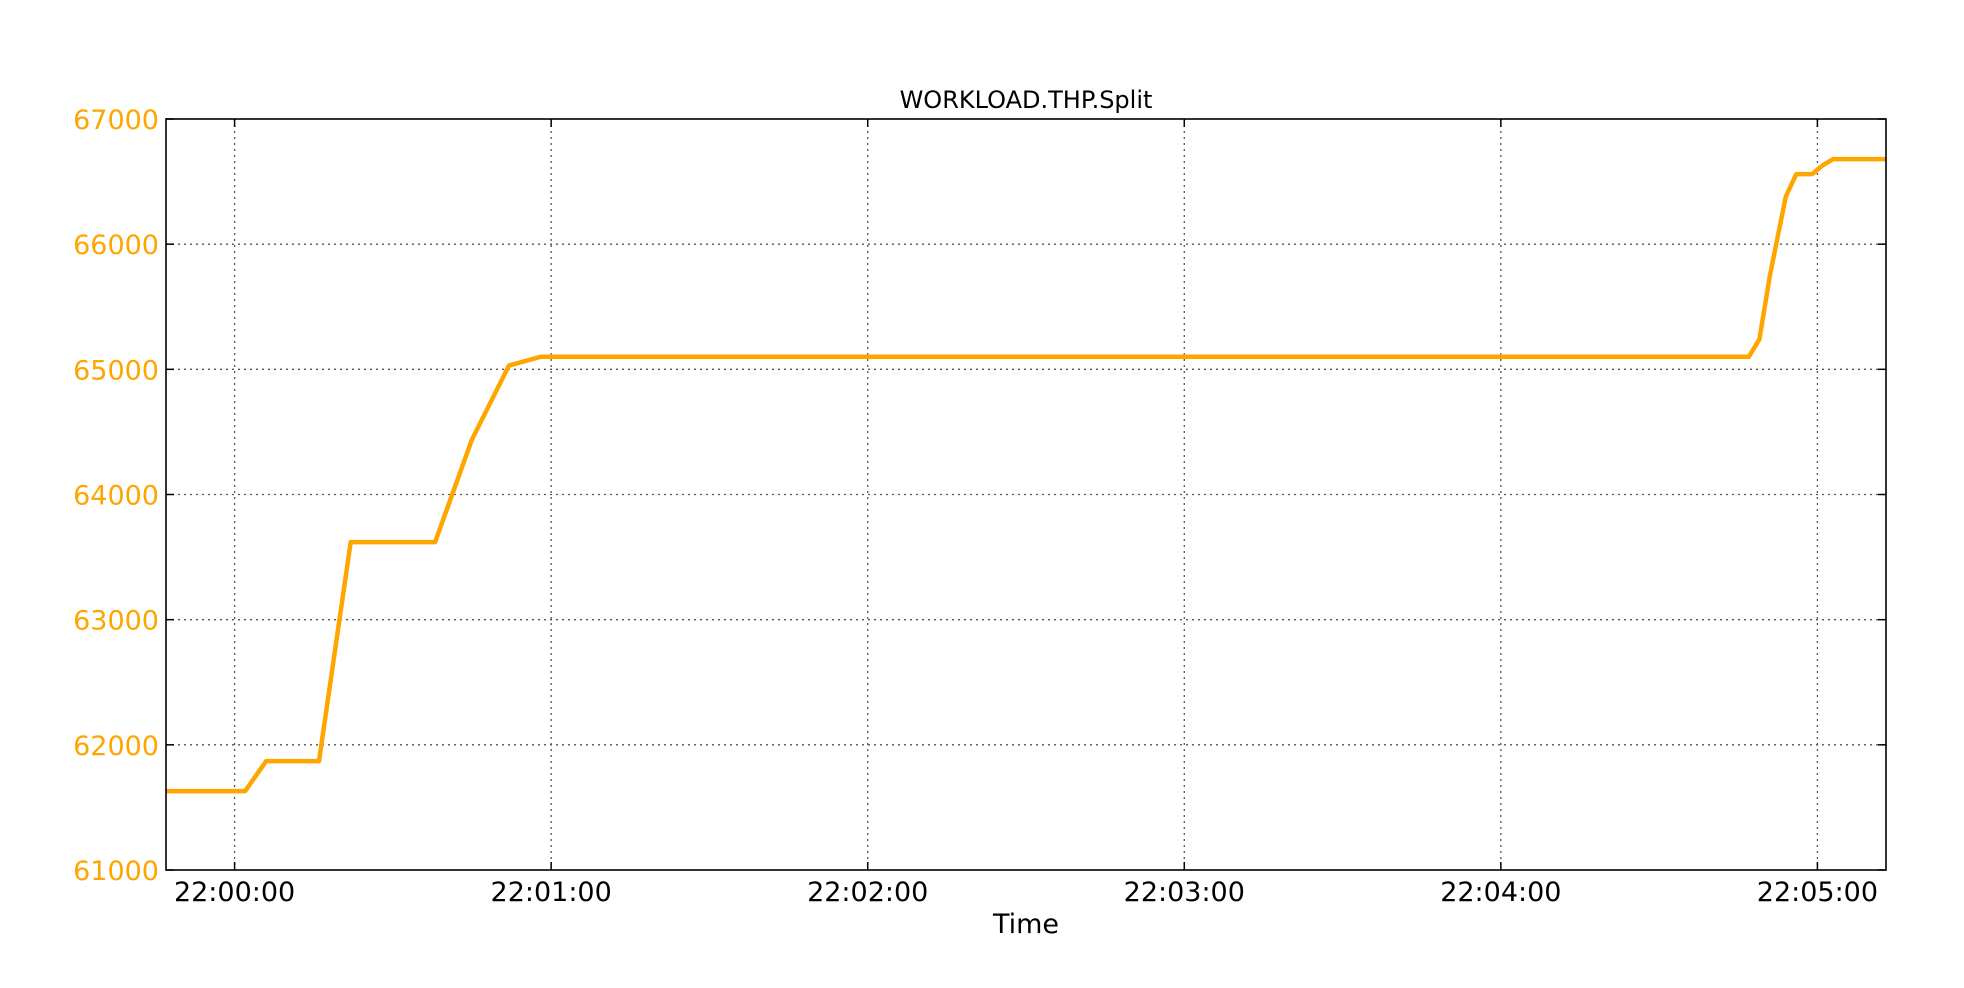 This screenshot has width=1964, height=988. Describe the element at coordinates (116, 120) in the screenshot. I see `y-tick-label: 67000` at that location.